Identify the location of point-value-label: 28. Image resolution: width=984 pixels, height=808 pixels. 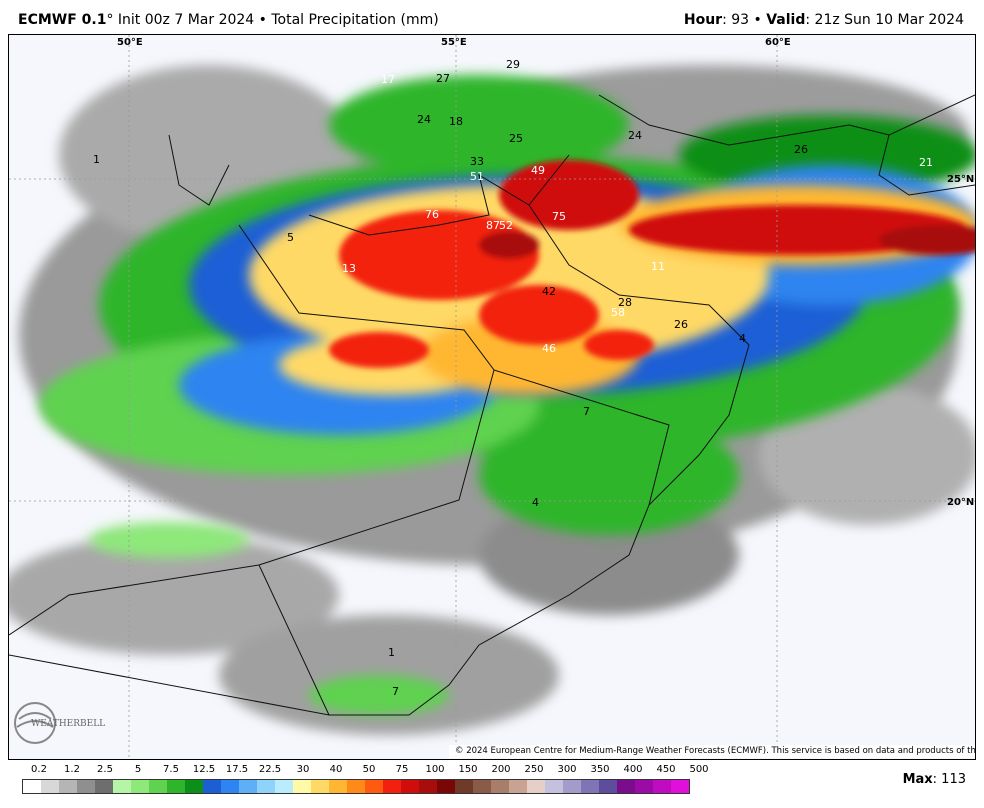
(625, 302).